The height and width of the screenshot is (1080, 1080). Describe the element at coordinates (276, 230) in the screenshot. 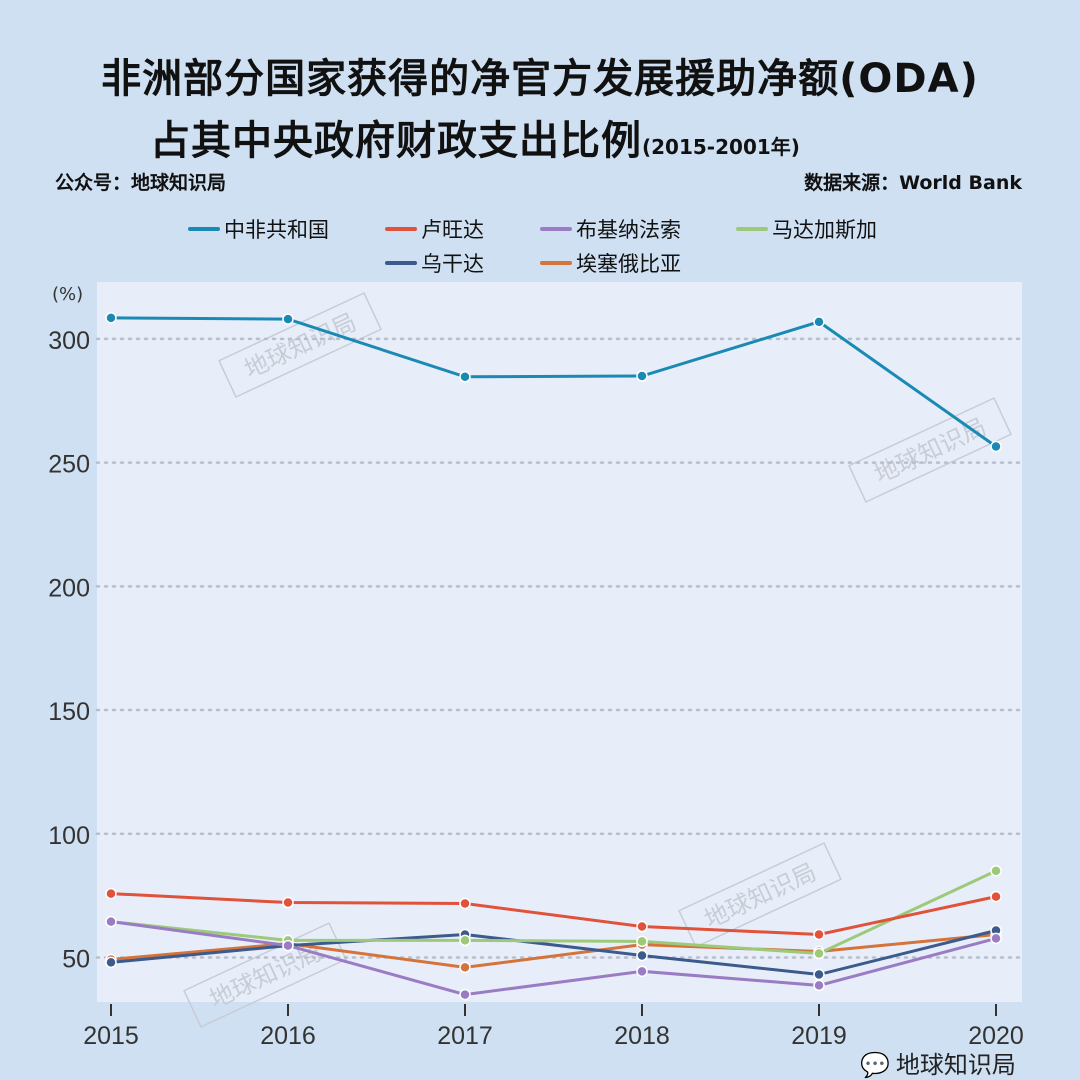

I see `legend-label: 中非共和国` at that location.